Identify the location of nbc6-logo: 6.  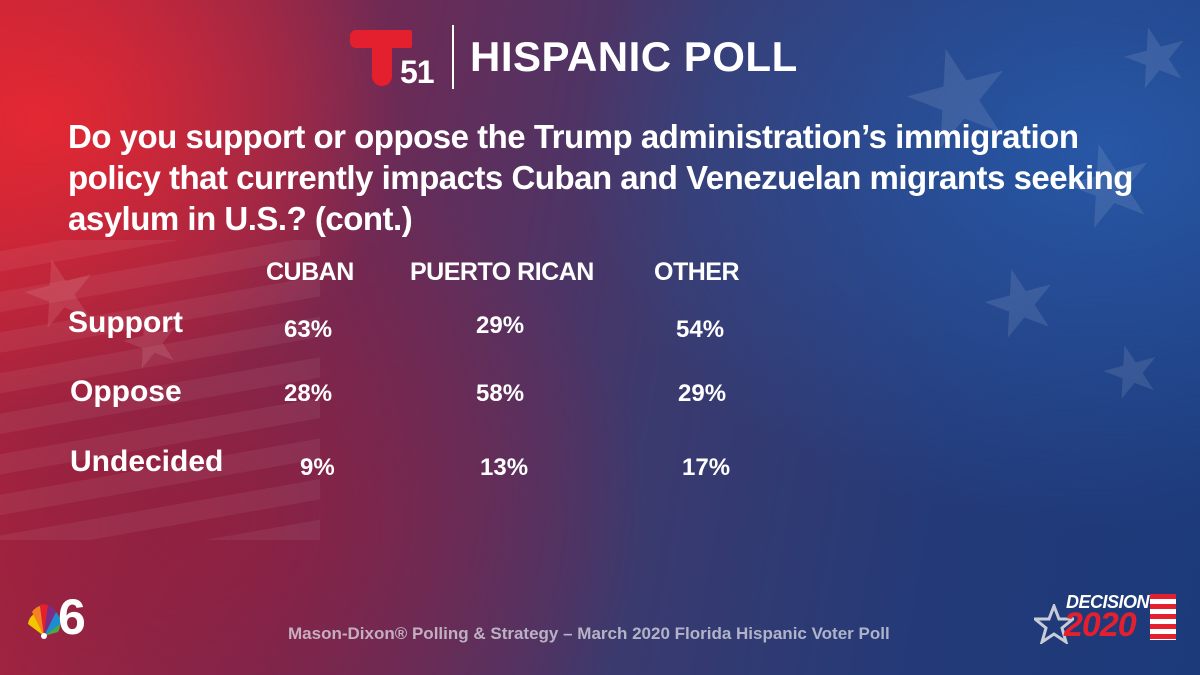
(59, 617).